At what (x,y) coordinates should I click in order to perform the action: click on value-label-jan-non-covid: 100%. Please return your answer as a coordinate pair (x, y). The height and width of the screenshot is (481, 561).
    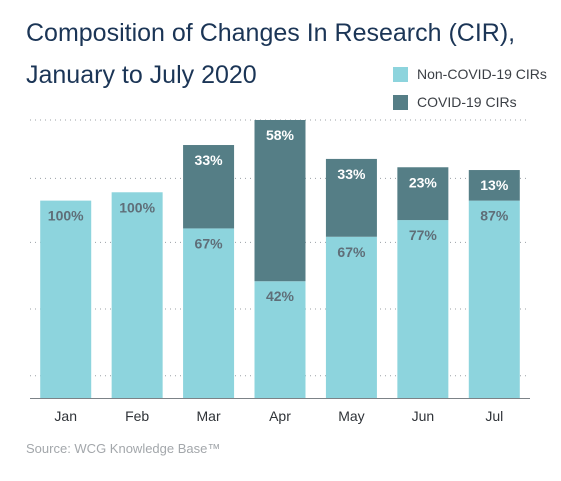
    Looking at the image, I should click on (66, 216).